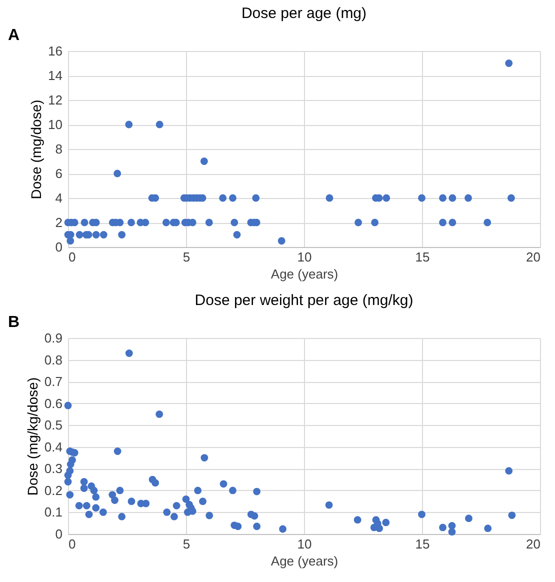 Image resolution: width=555 pixels, height=582 pixels. Describe the element at coordinates (55, 51) in the screenshot. I see `y-tick-label: 16` at that location.